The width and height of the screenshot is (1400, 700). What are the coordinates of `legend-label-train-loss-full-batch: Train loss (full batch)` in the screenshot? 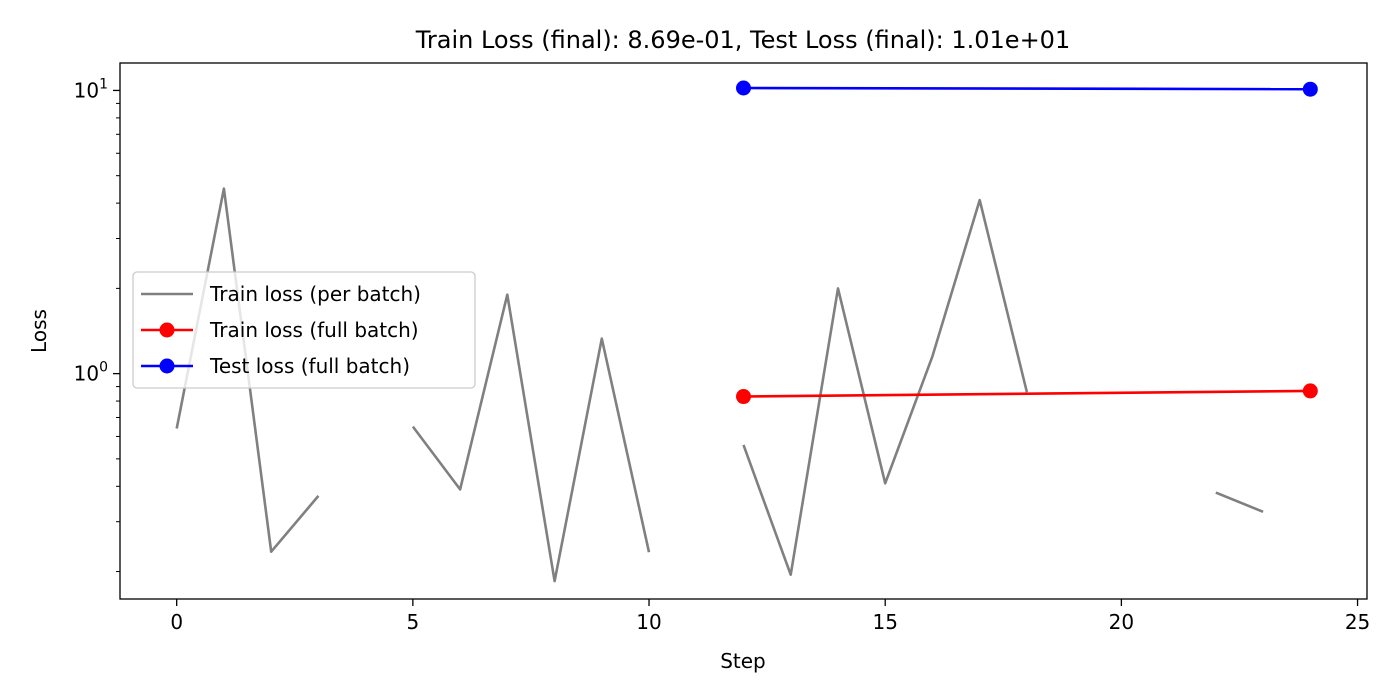 It's located at (314, 330).